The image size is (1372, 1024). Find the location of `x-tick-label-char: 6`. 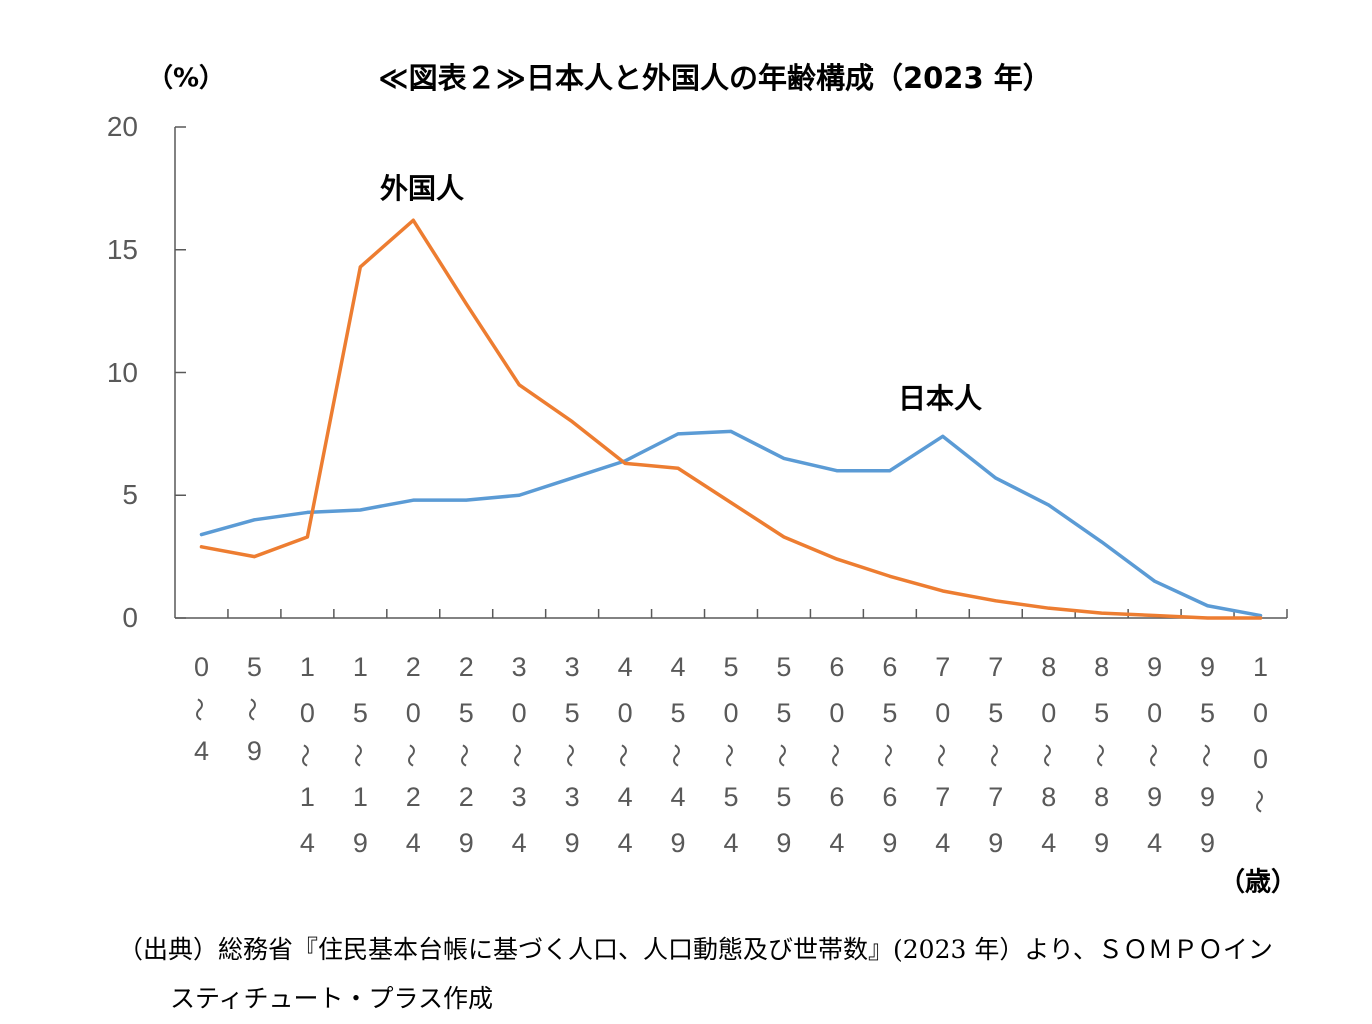

x-tick-label-char: 6 is located at coordinates (837, 667).